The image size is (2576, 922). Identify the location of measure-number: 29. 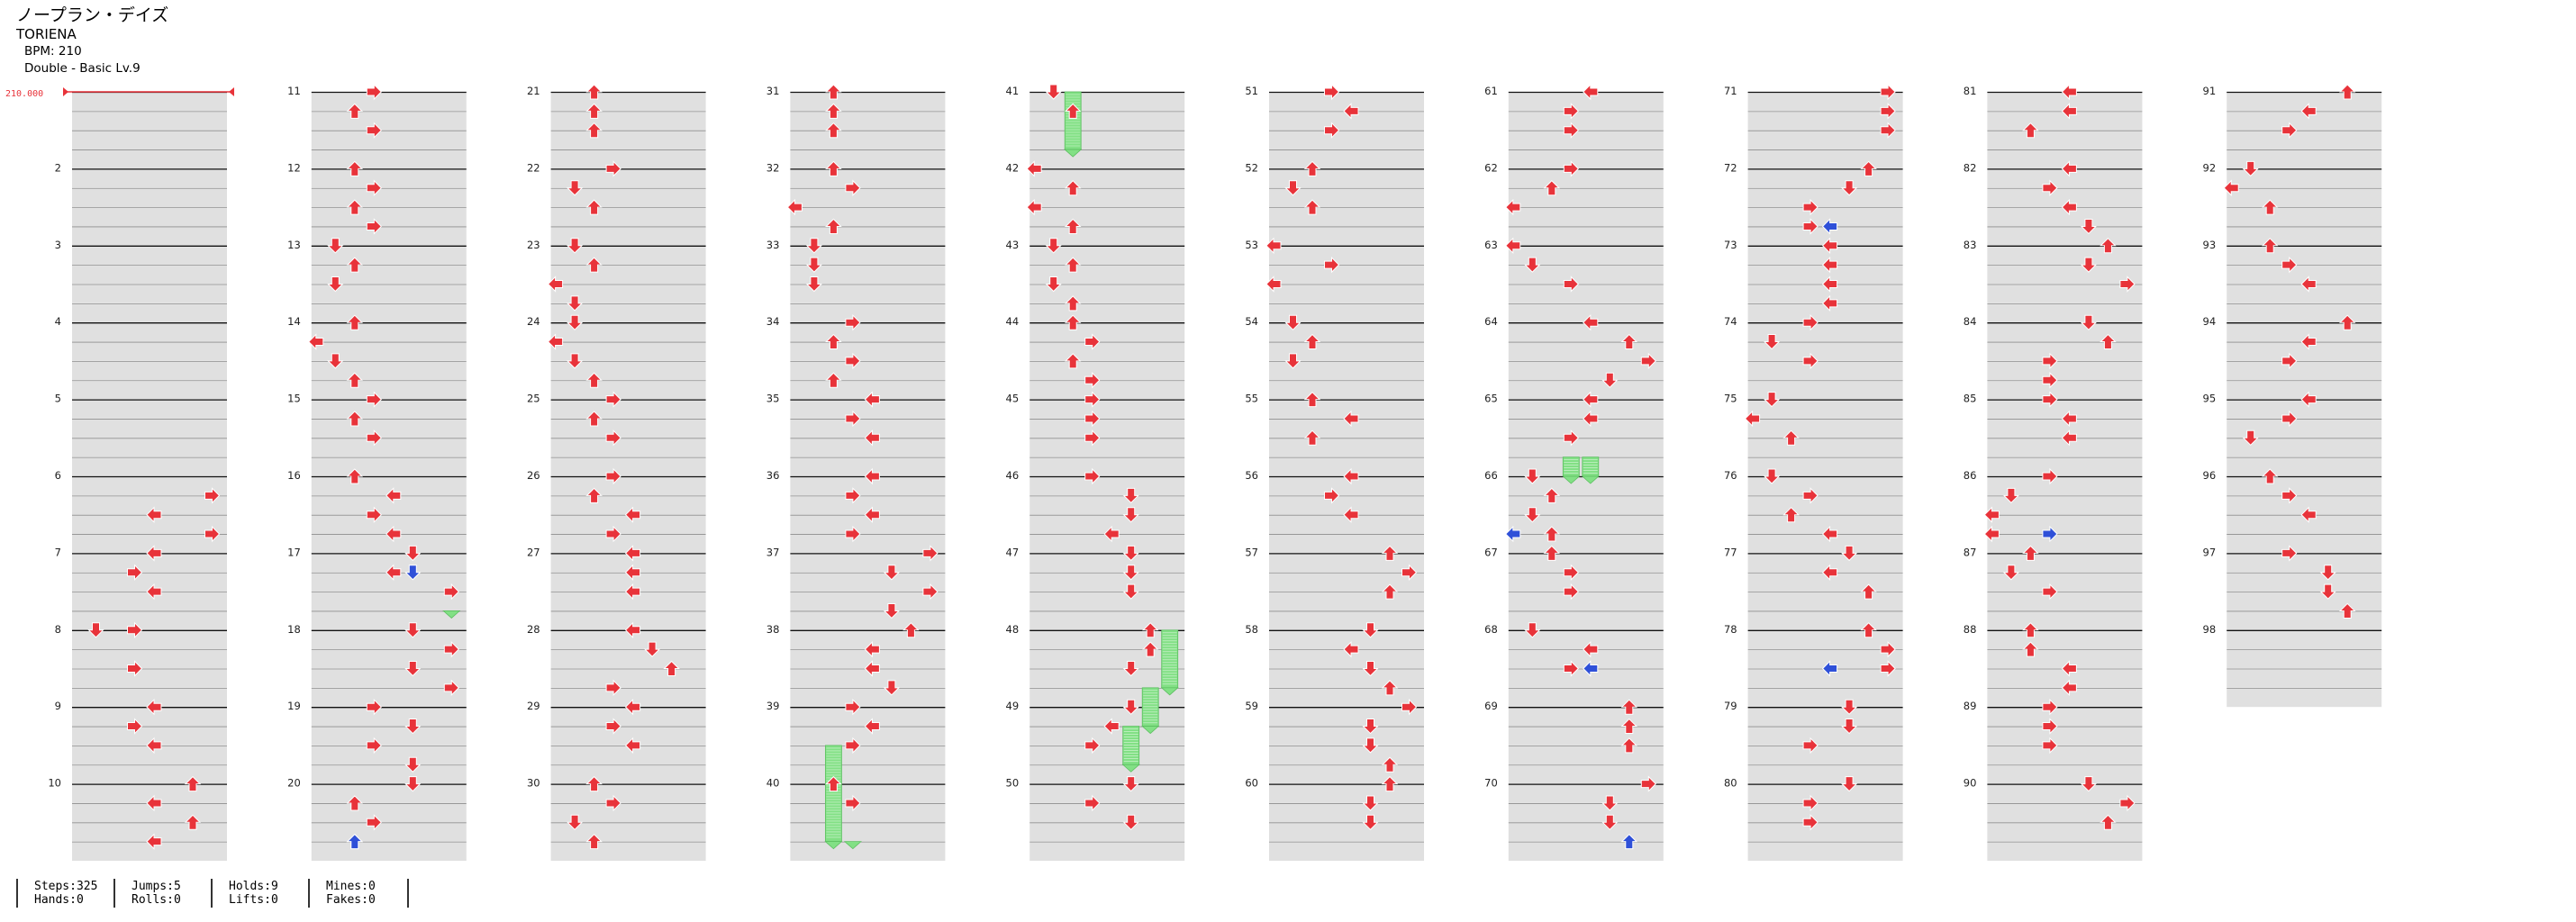
(533, 706).